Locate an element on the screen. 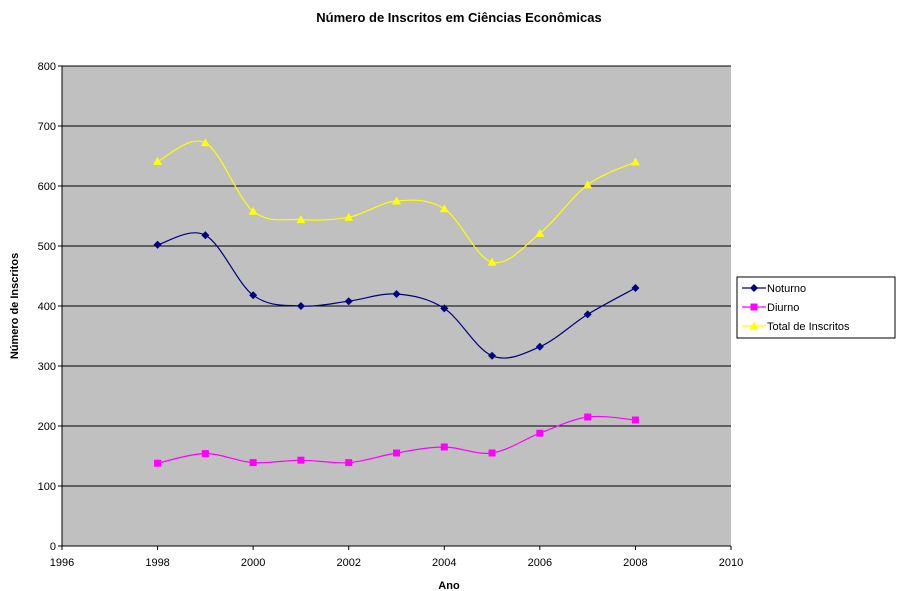  y-tick-label: 300 is located at coordinates (47, 367).